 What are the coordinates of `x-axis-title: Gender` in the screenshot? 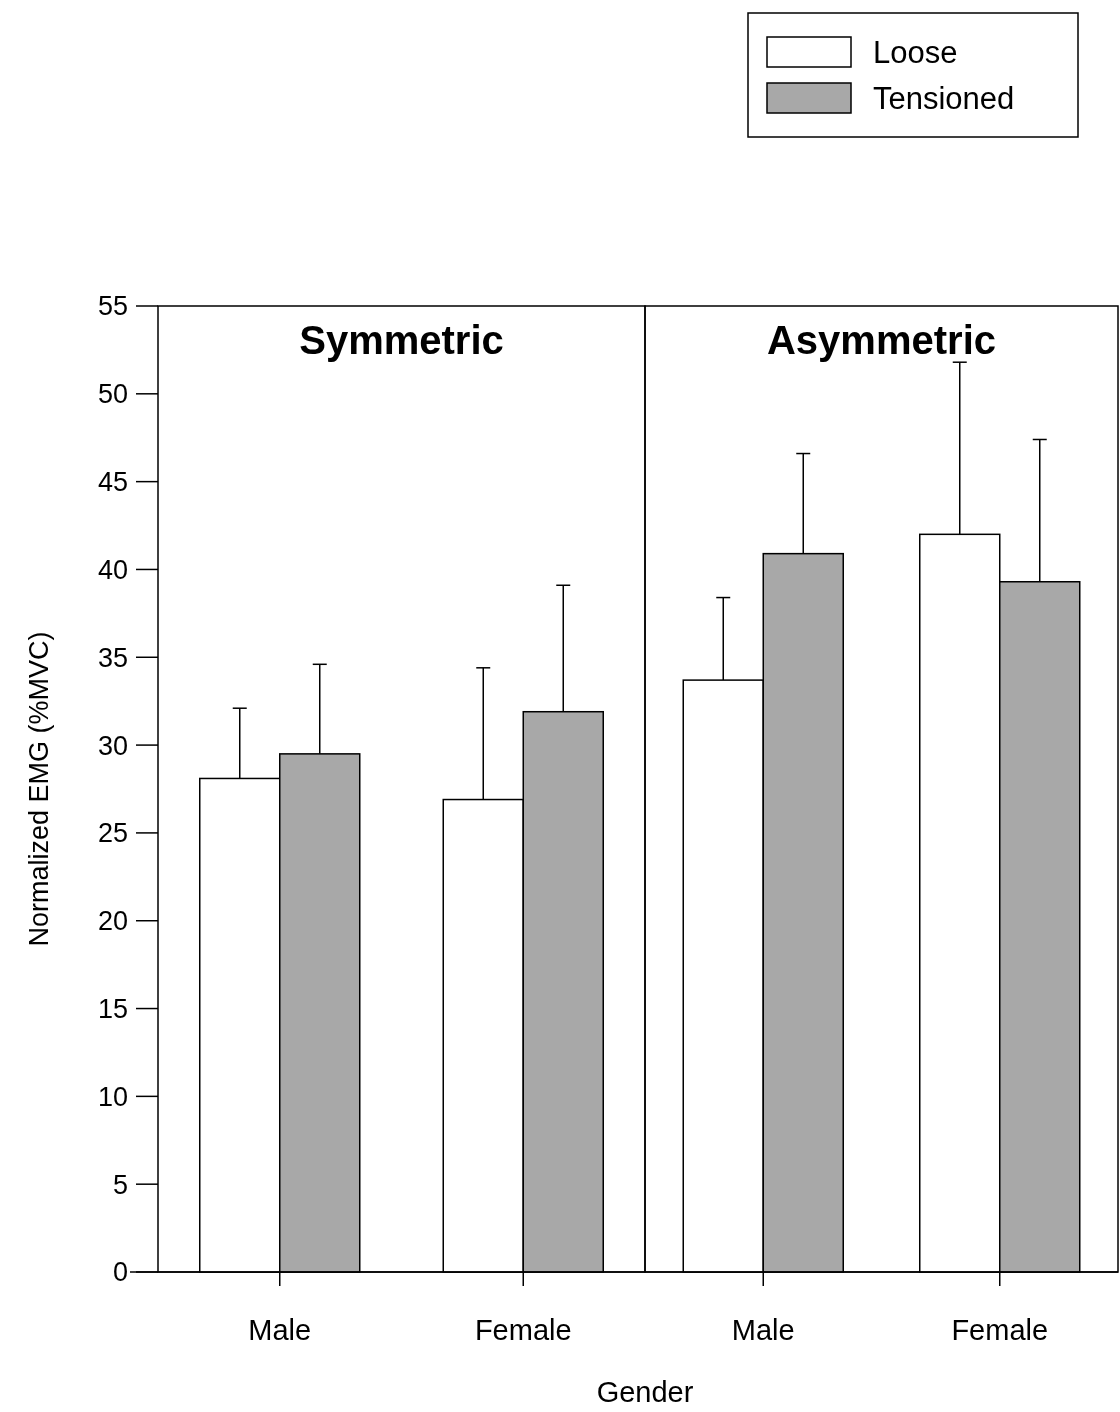 It's located at (645, 1392).